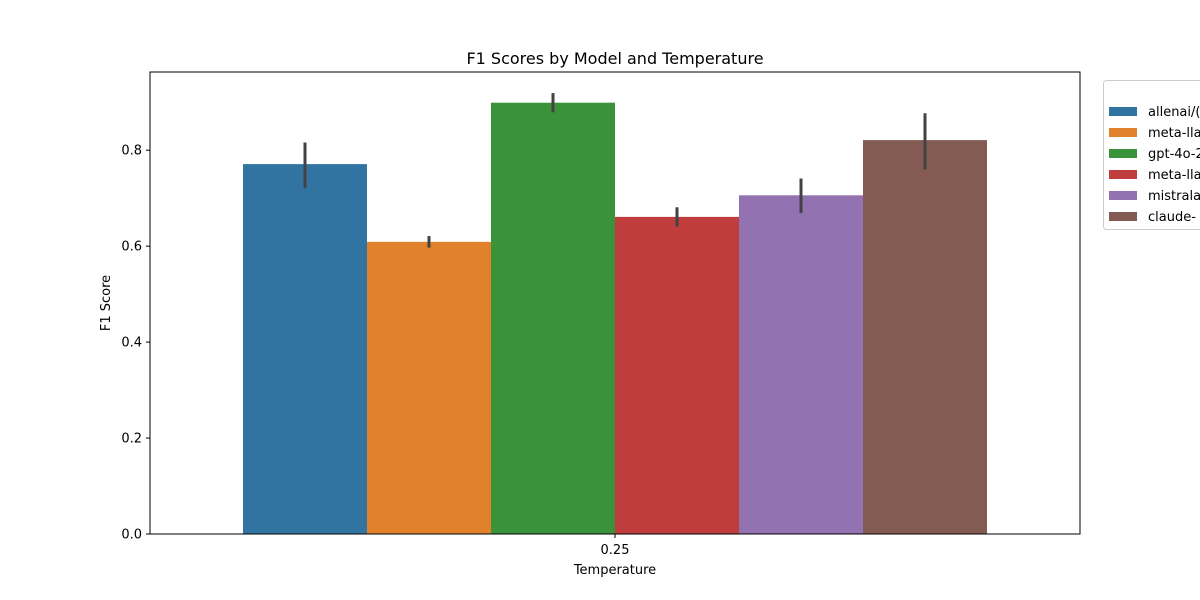 The height and width of the screenshot is (600, 1200). I want to click on error-bar-group, so click(615, 170).